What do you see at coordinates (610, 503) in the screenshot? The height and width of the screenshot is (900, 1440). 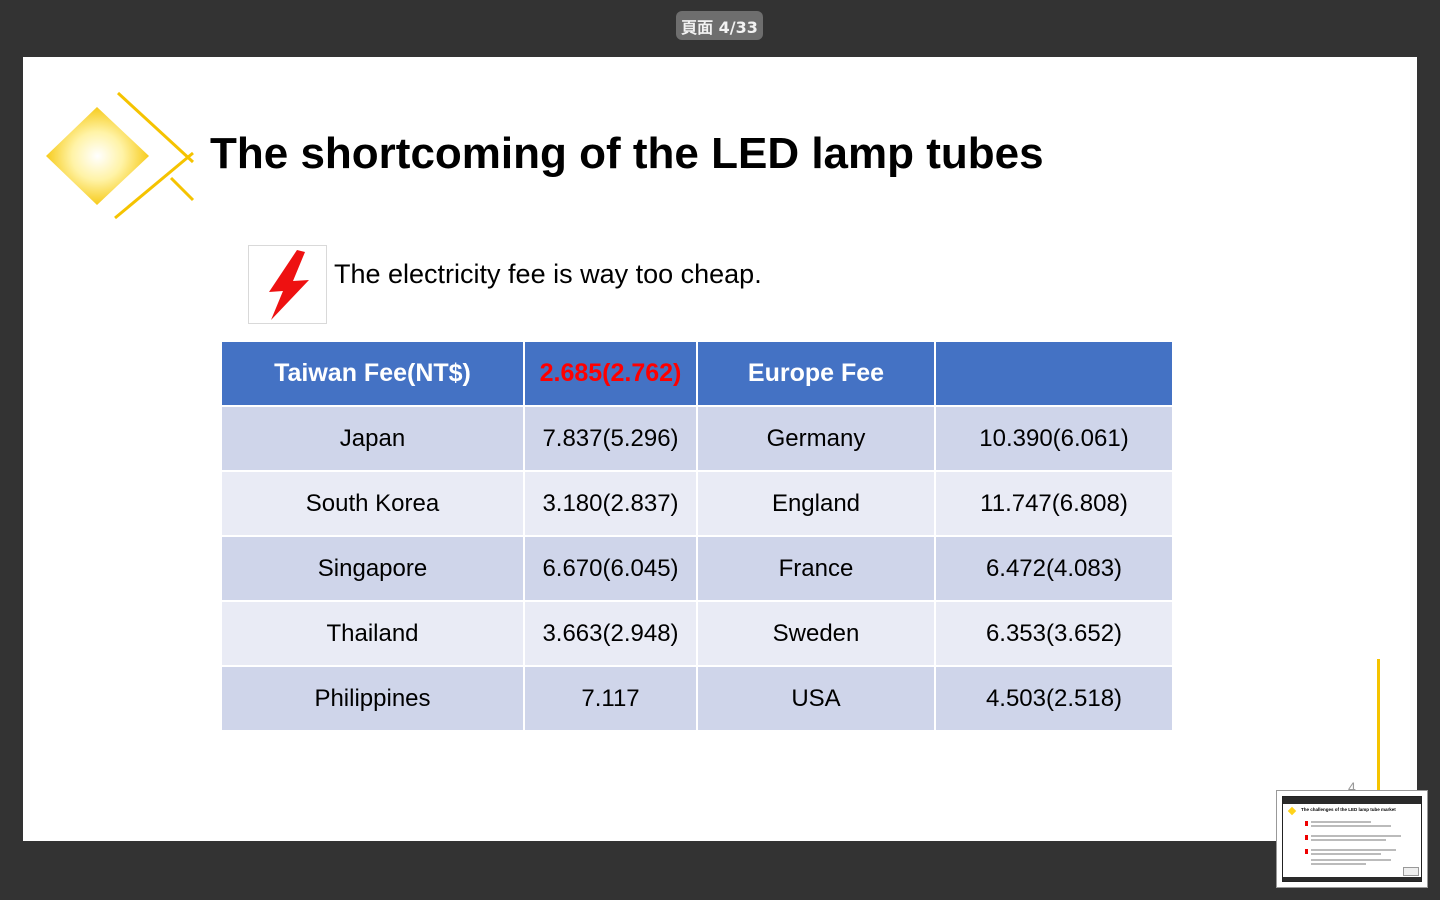 I see `table-cell: 3.180(2.837)` at bounding box center [610, 503].